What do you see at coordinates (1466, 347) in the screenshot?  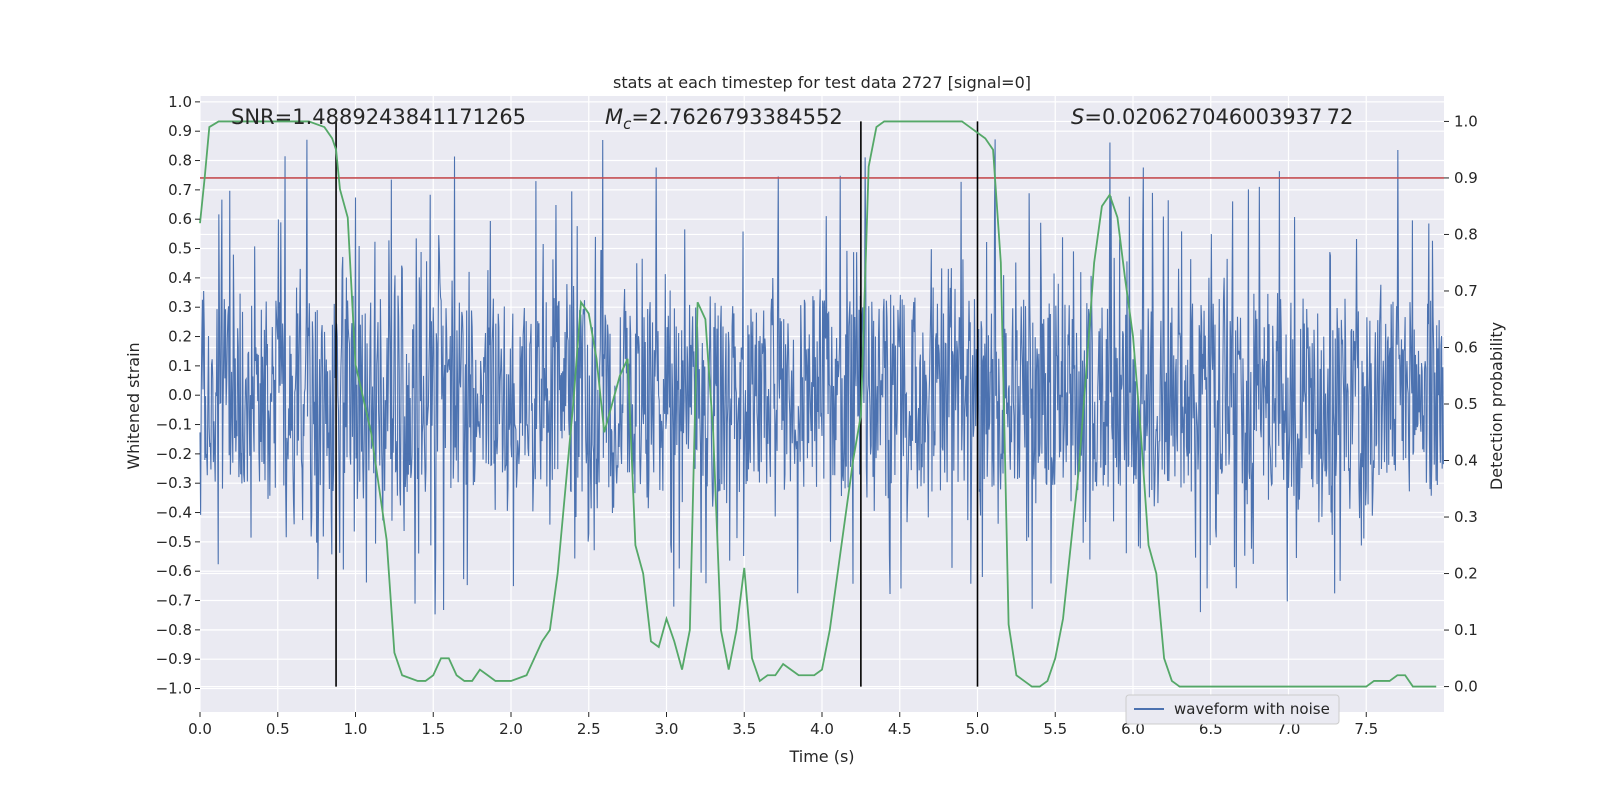 I see `y2-tick-label: 0.6` at bounding box center [1466, 347].